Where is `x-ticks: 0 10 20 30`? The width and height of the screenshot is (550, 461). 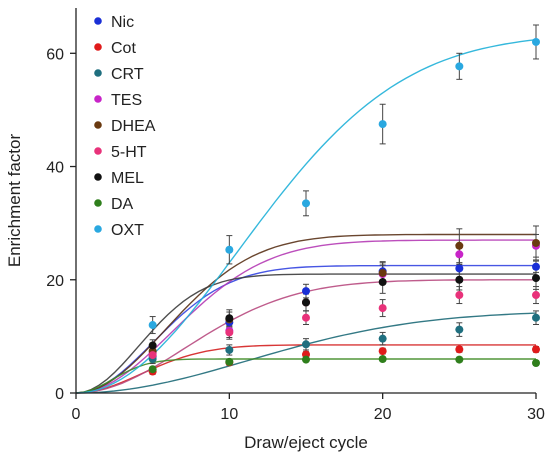 x-ticks: 0 10 20 30 is located at coordinates (308, 408).